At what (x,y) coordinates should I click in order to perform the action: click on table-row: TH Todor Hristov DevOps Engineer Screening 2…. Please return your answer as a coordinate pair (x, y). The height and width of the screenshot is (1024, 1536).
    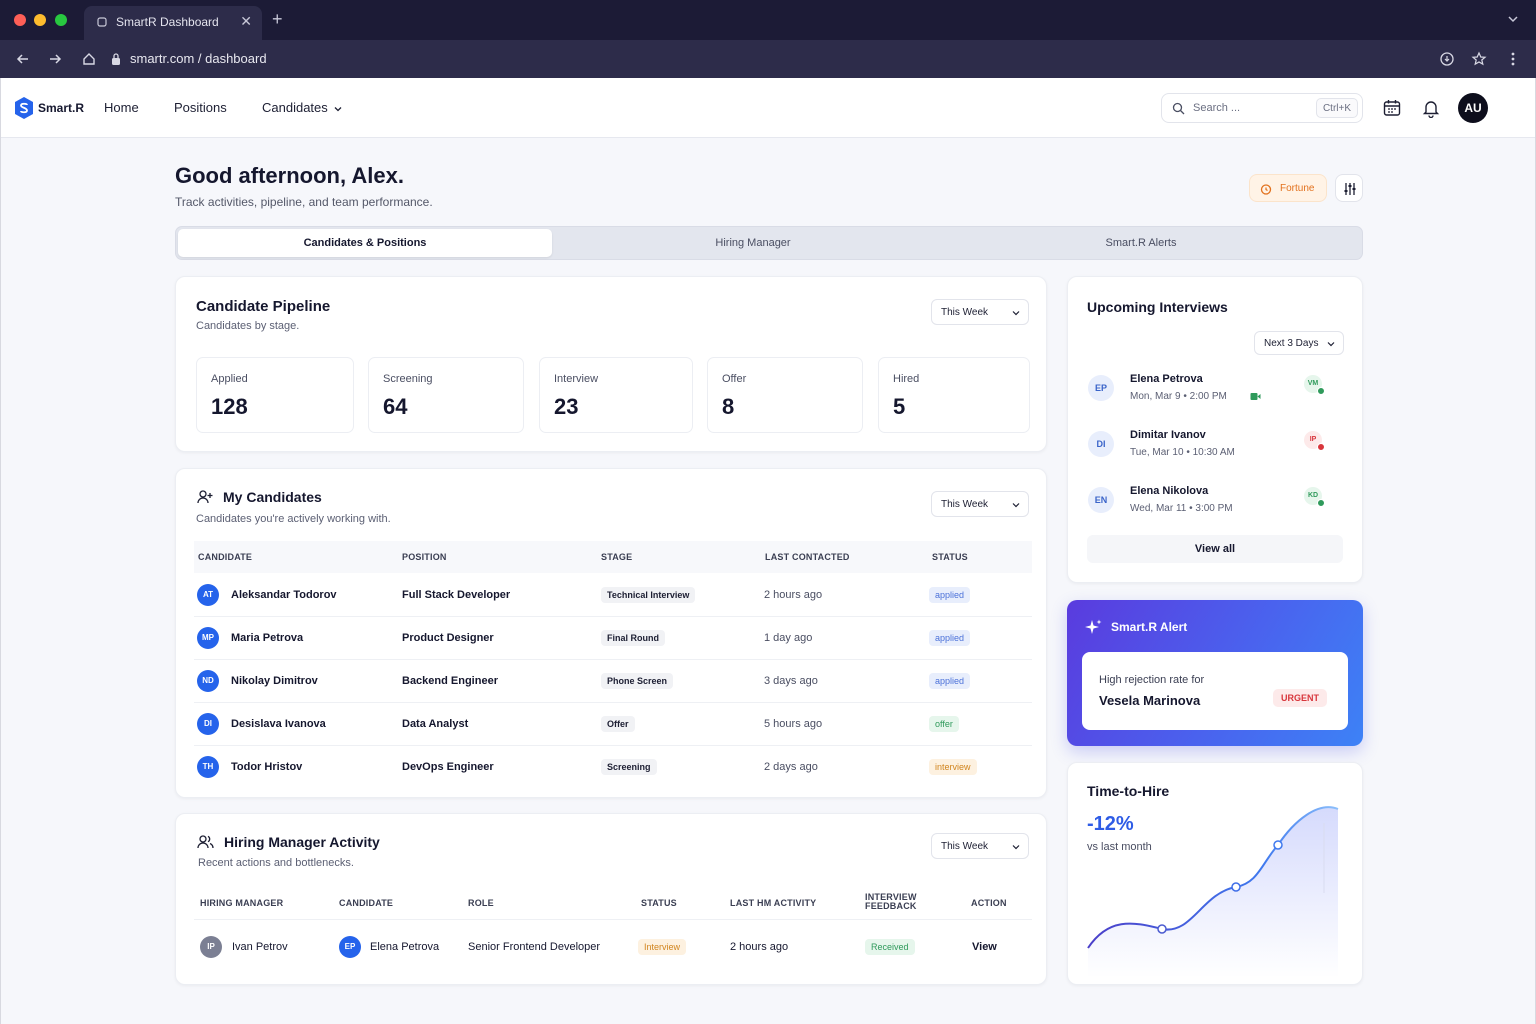
    Looking at the image, I should click on (613, 767).